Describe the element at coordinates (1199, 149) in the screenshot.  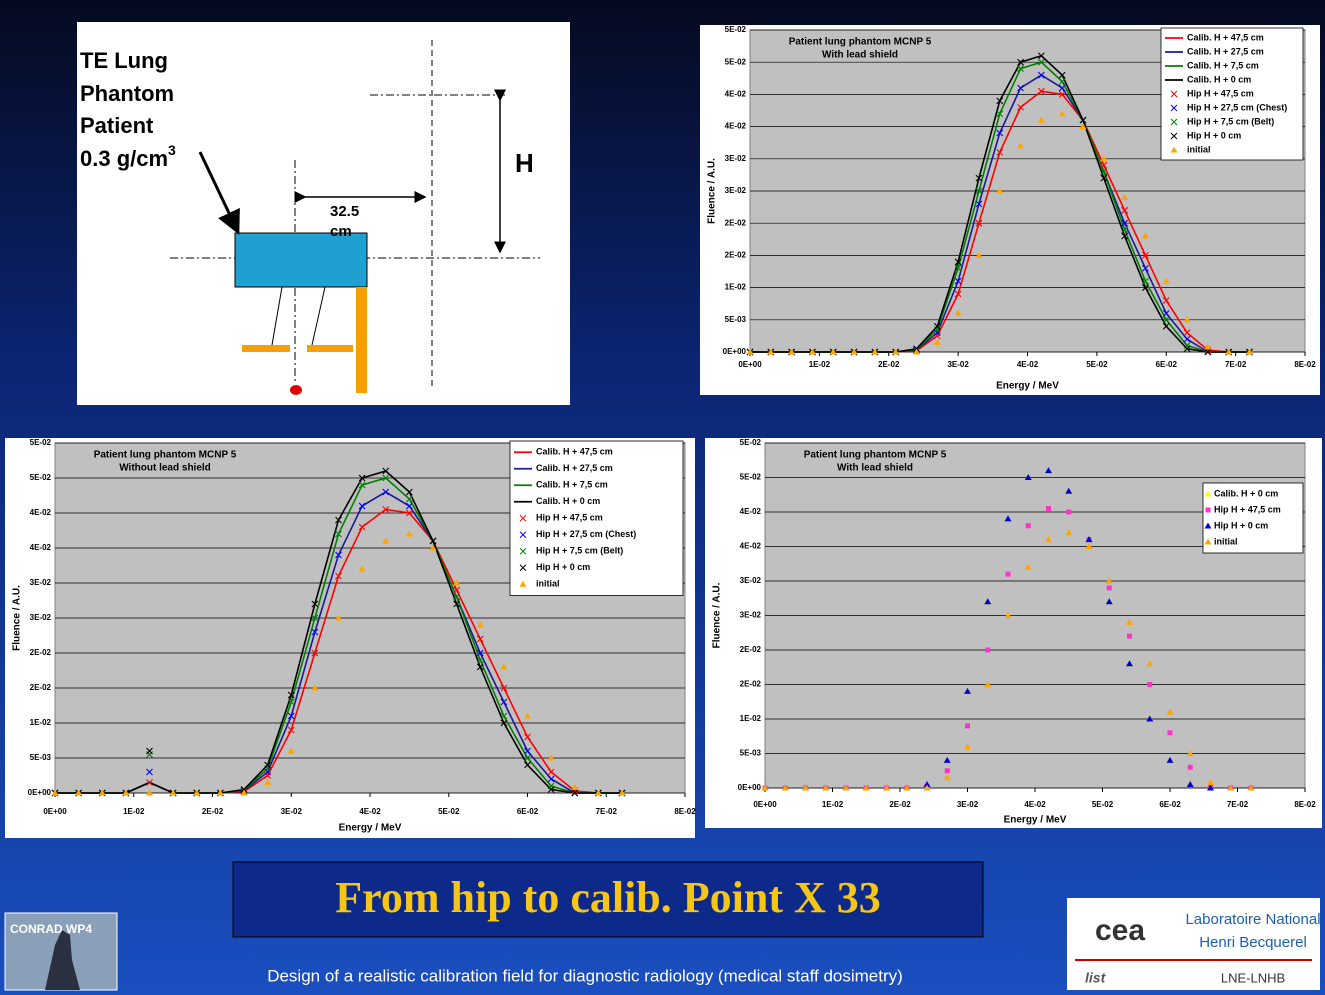
I see `legend-label: initial` at that location.